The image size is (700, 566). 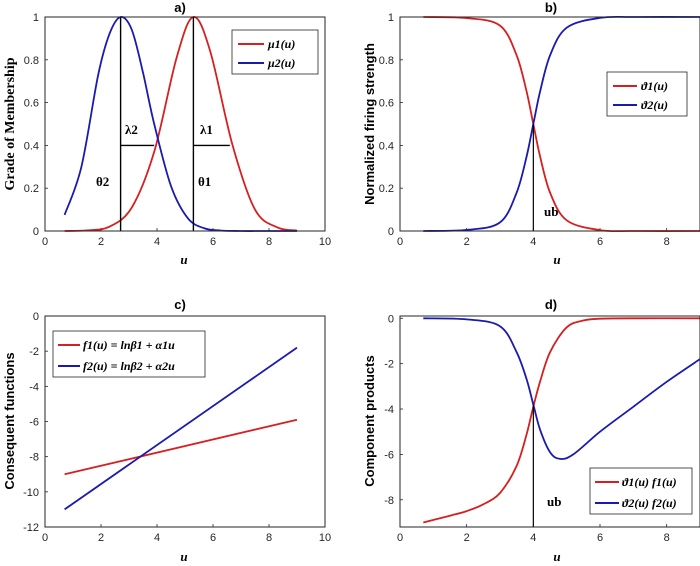 What do you see at coordinates (45, 242) in the screenshot?
I see `panel-a-xtick-label-0: 0` at bounding box center [45, 242].